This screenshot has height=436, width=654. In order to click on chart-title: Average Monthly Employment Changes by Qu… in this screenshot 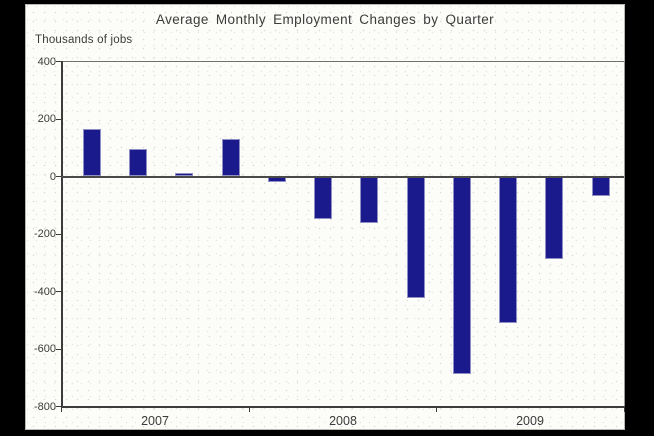, I will do `click(325, 19)`.